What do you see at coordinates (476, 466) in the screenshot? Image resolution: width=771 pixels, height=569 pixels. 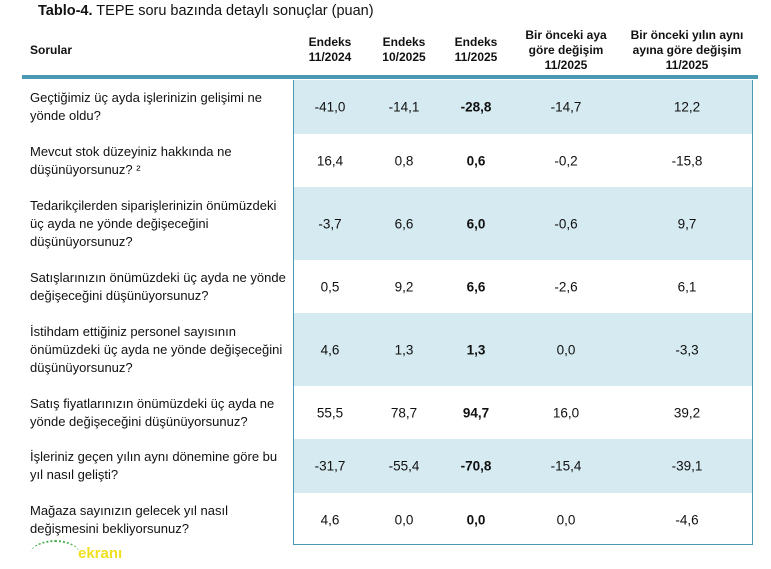 I see `value-cell: -70,8` at bounding box center [476, 466].